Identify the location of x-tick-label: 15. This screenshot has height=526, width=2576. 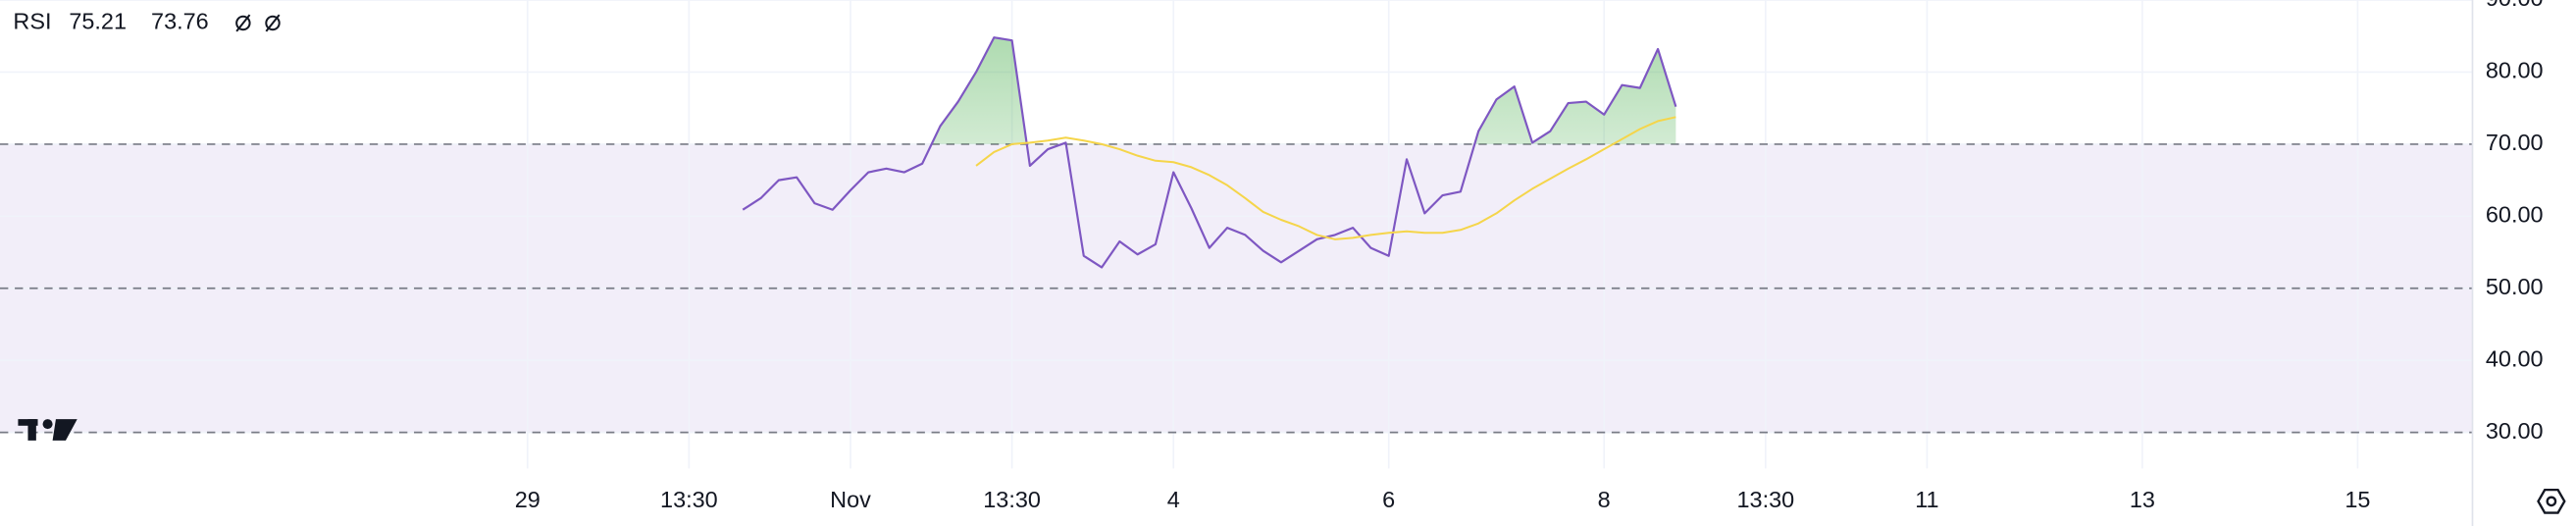
(2357, 500).